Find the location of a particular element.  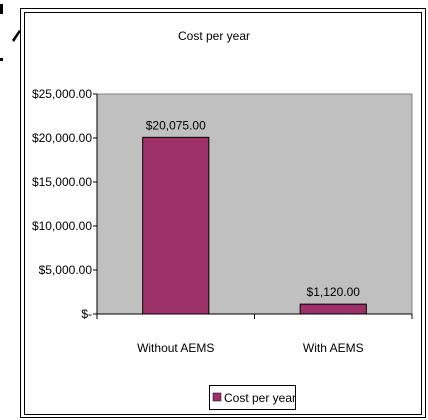

y-tick-label: $5,000.00 is located at coordinates (66, 270).